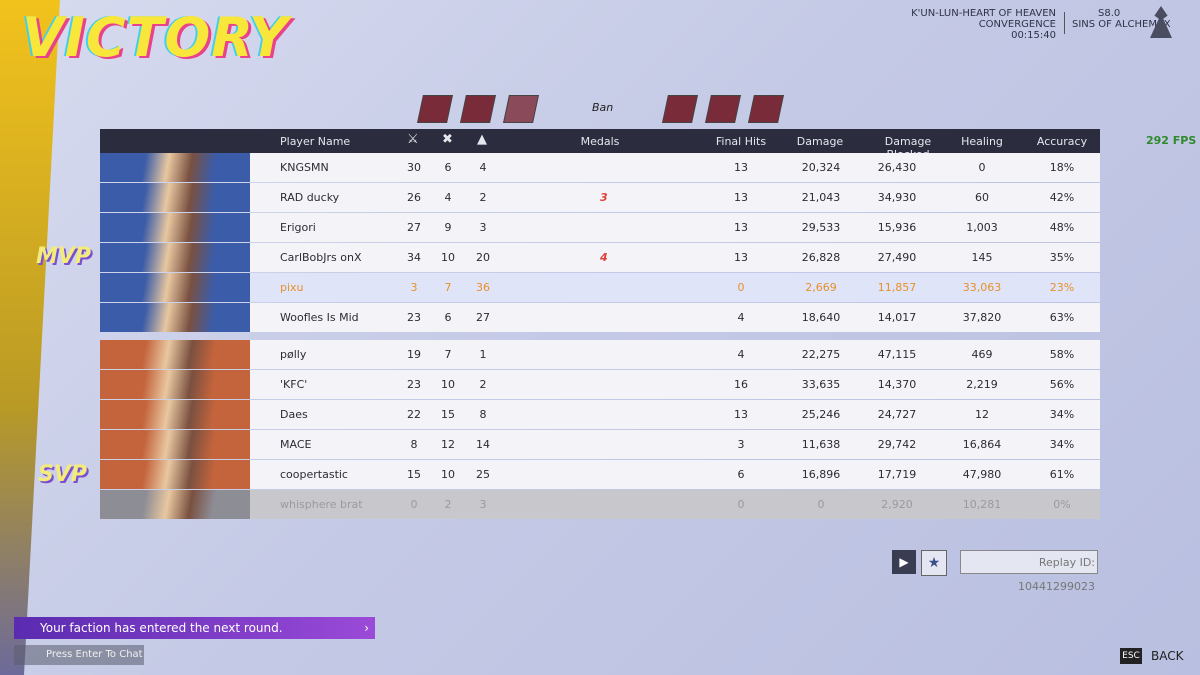 The image size is (1200, 675). I want to click on player-name: CarlBobJrs onX, so click(321, 257).